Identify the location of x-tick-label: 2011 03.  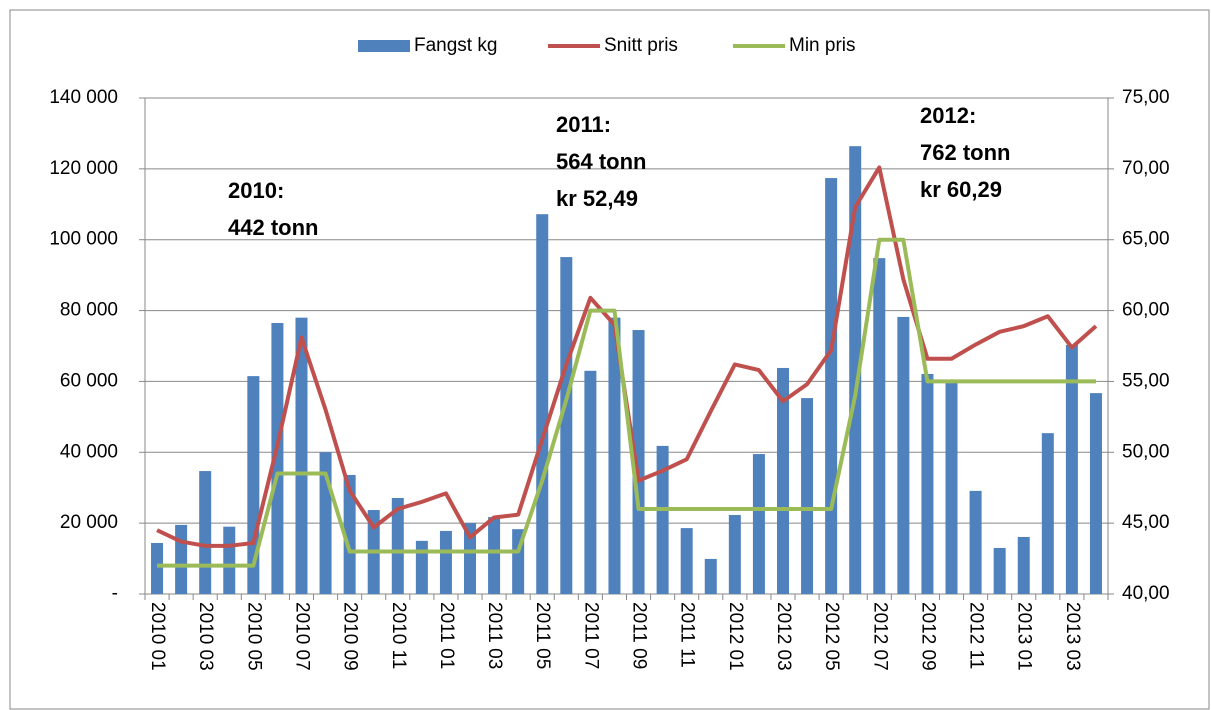
(494, 635).